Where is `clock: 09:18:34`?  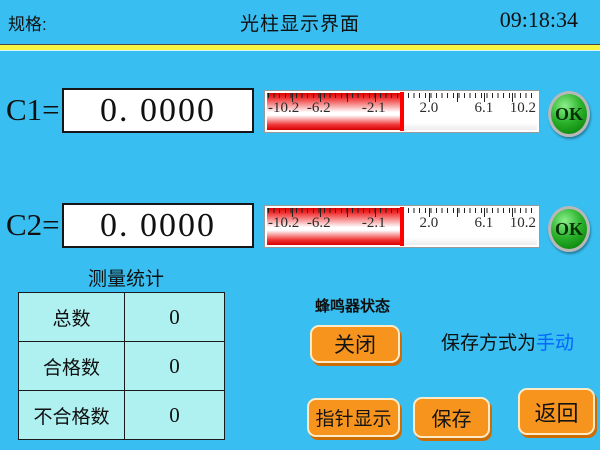 clock: 09:18:34 is located at coordinates (538, 19).